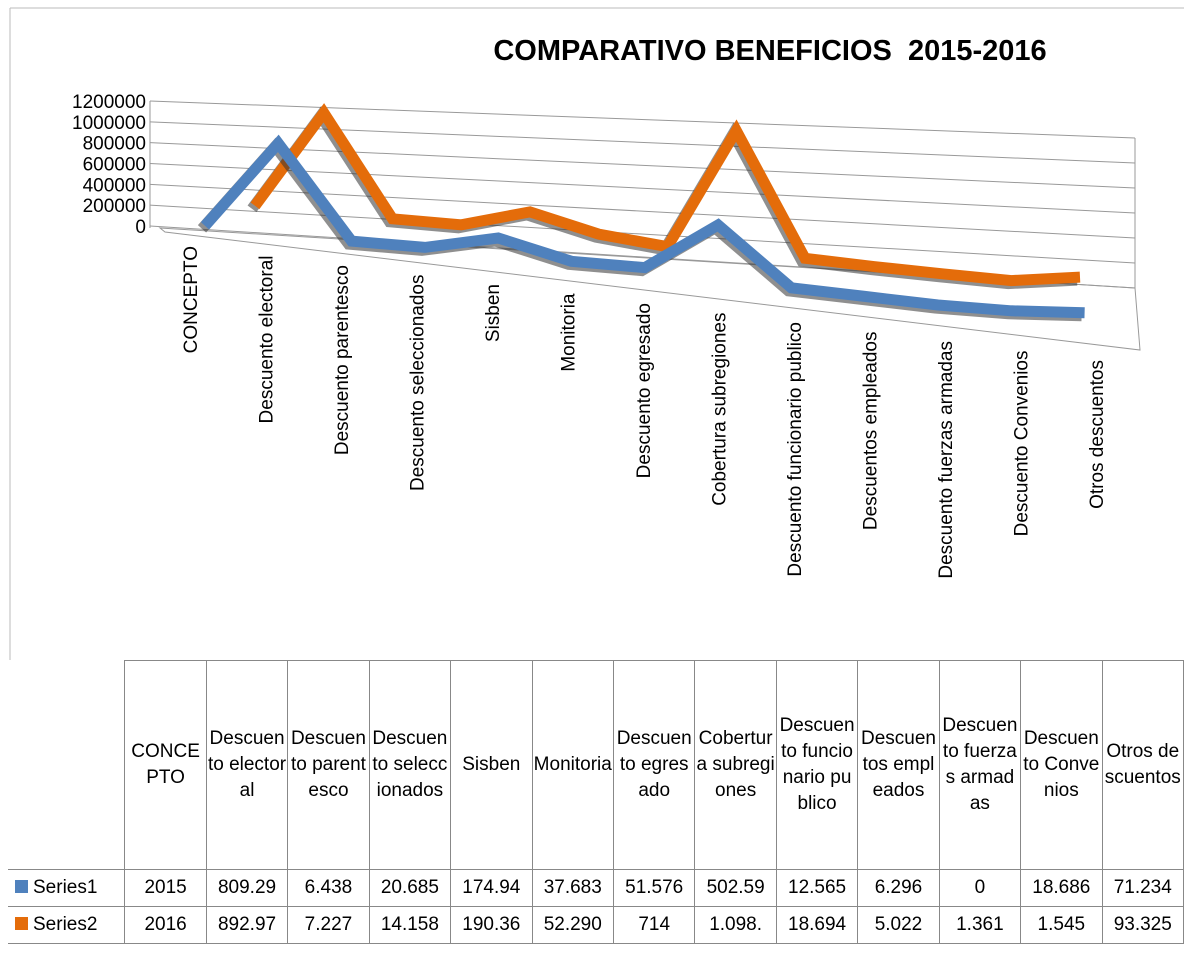  Describe the element at coordinates (191, 299) in the screenshot. I see `x-tick-label: CONCEPTO` at that location.